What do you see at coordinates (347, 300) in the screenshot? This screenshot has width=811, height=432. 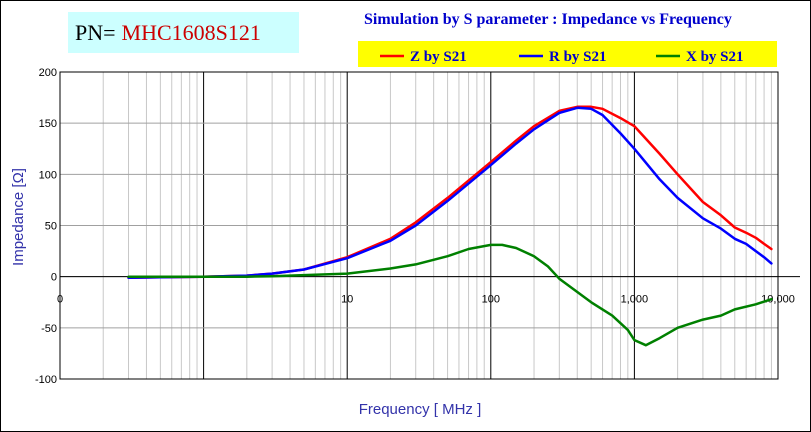 I see `x-tick-label: 10` at bounding box center [347, 300].